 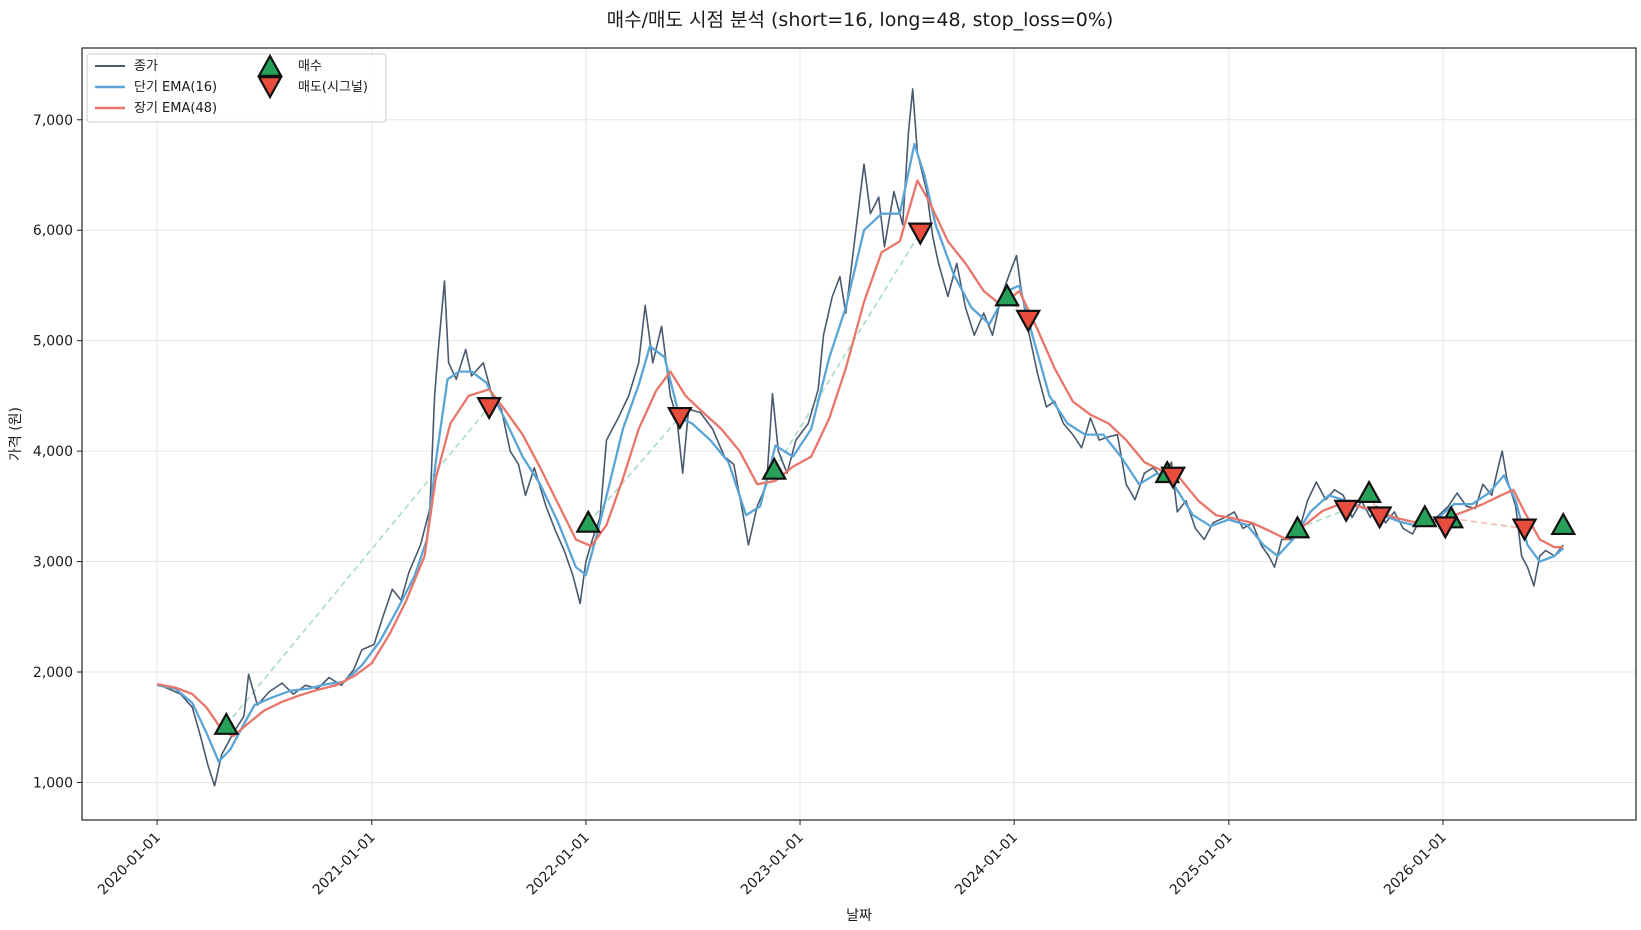 I want to click on y-tick-label: 7,000, so click(x=53, y=121).